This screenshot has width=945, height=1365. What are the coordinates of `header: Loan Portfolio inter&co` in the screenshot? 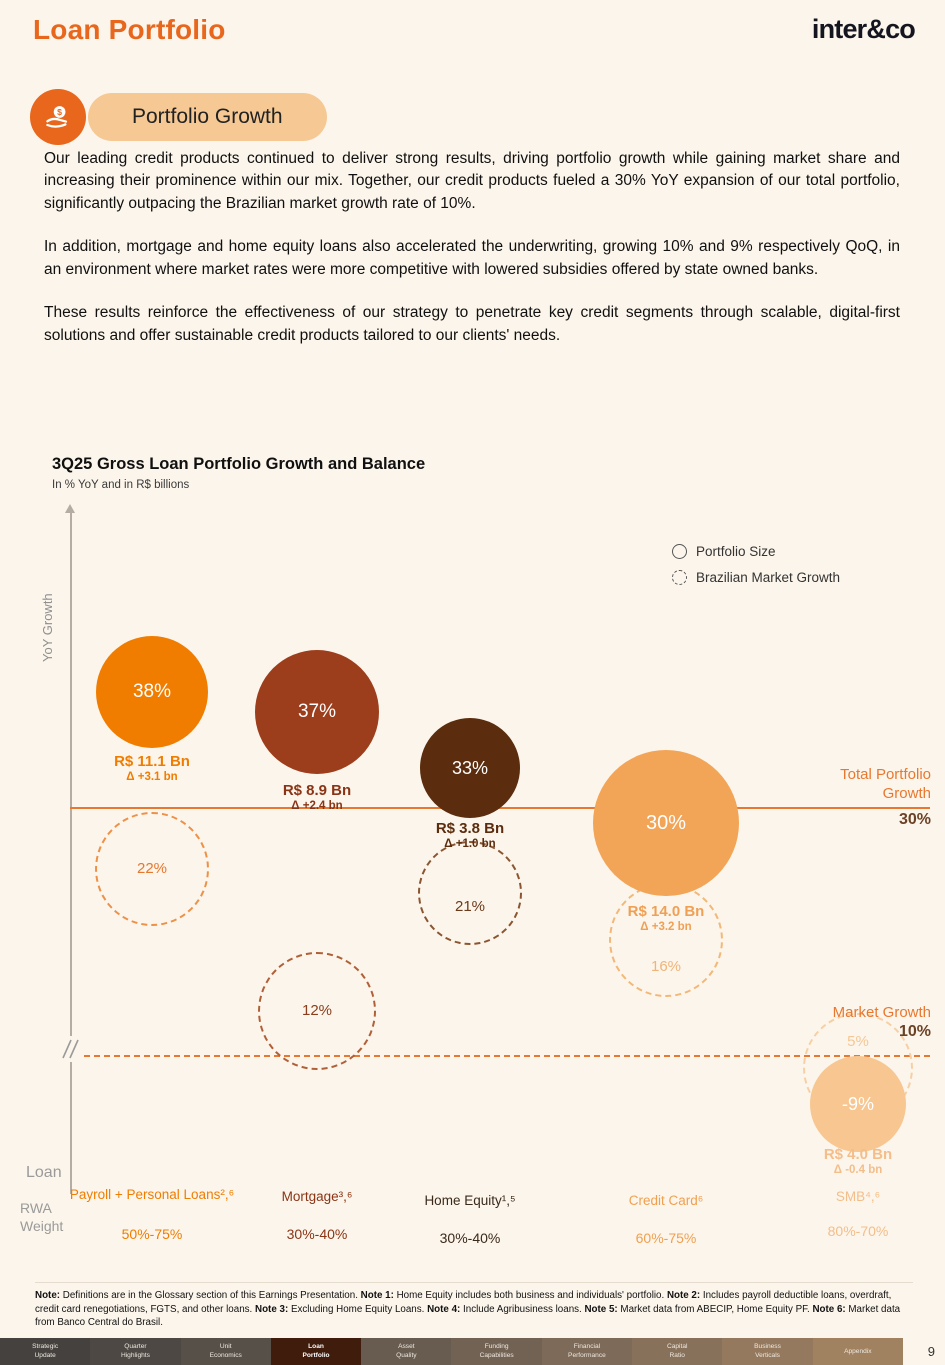 It's located at (474, 30).